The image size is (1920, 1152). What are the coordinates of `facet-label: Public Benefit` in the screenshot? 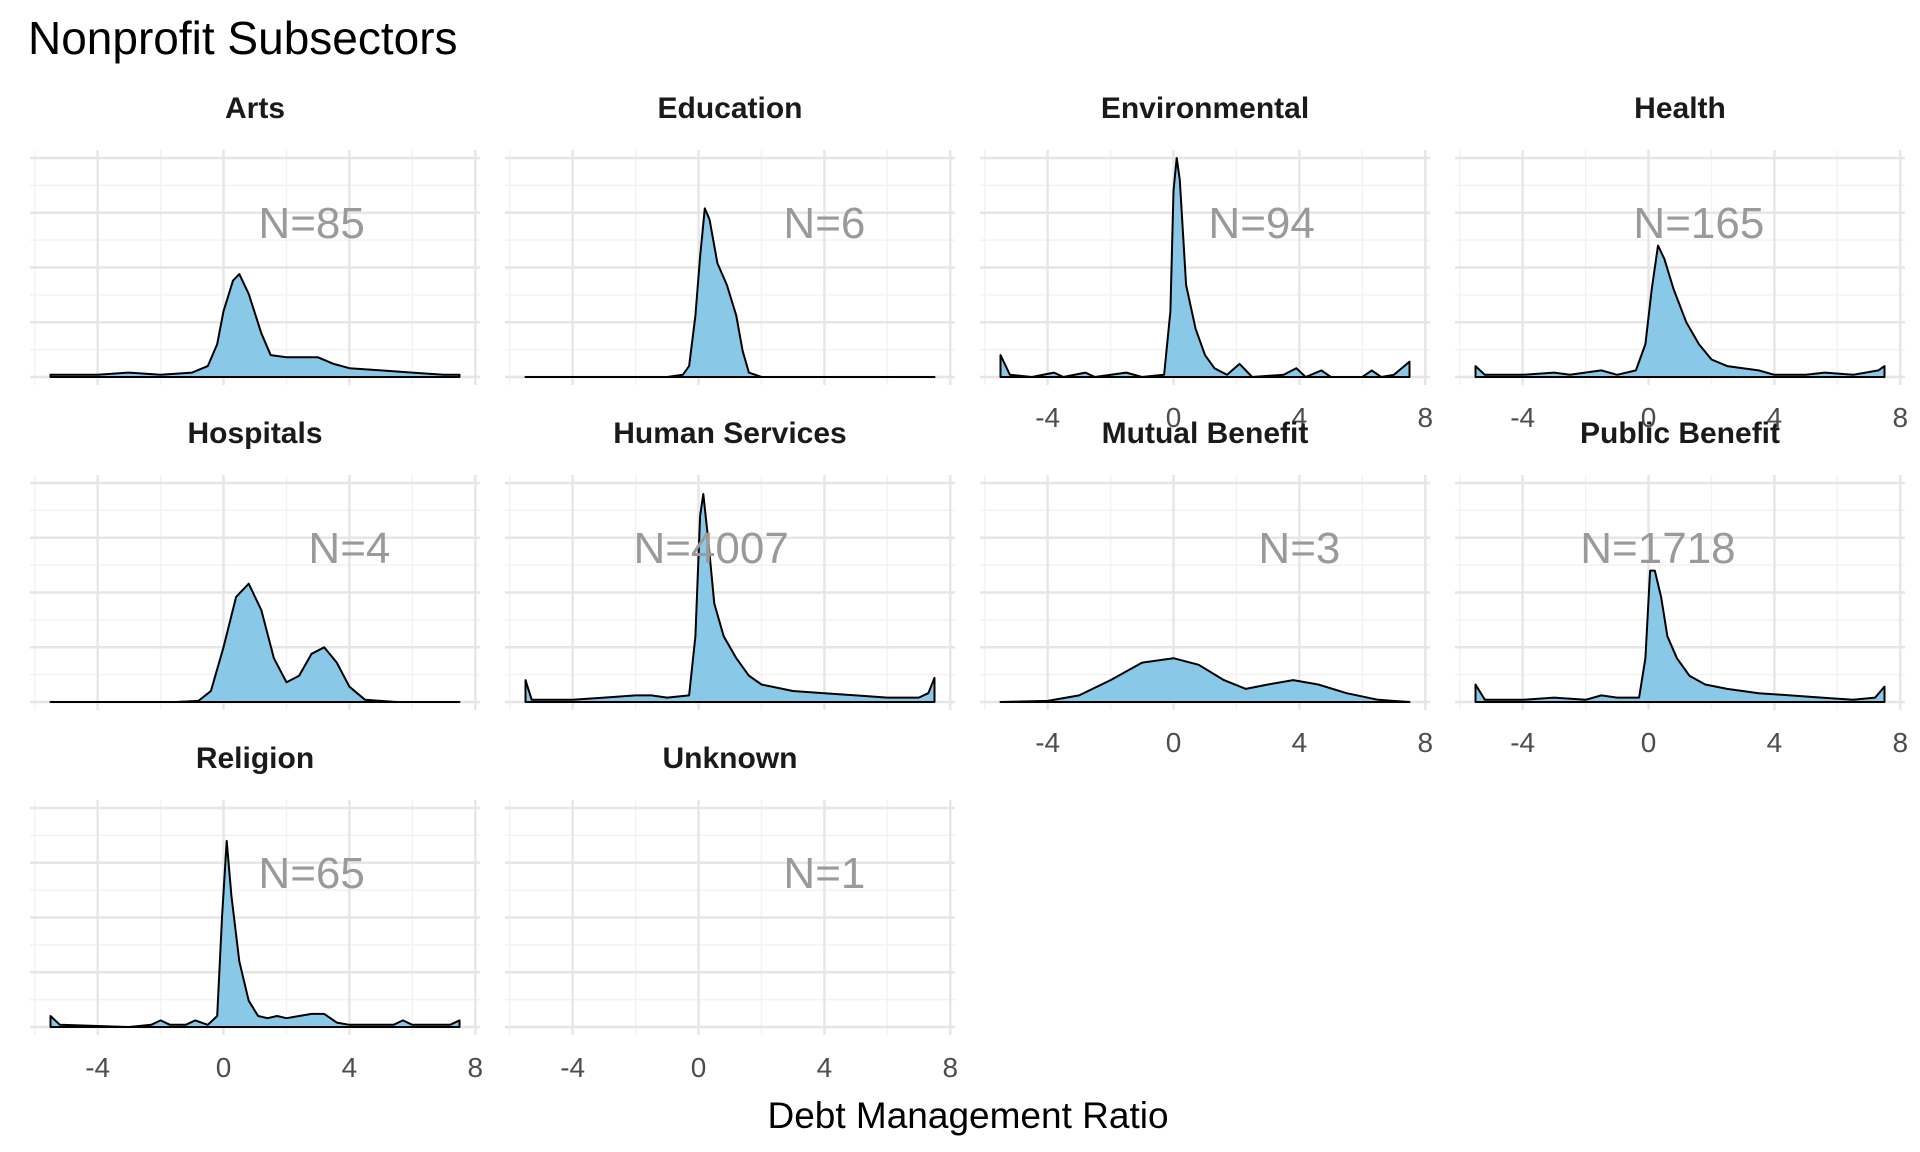 It's located at (1680, 433).